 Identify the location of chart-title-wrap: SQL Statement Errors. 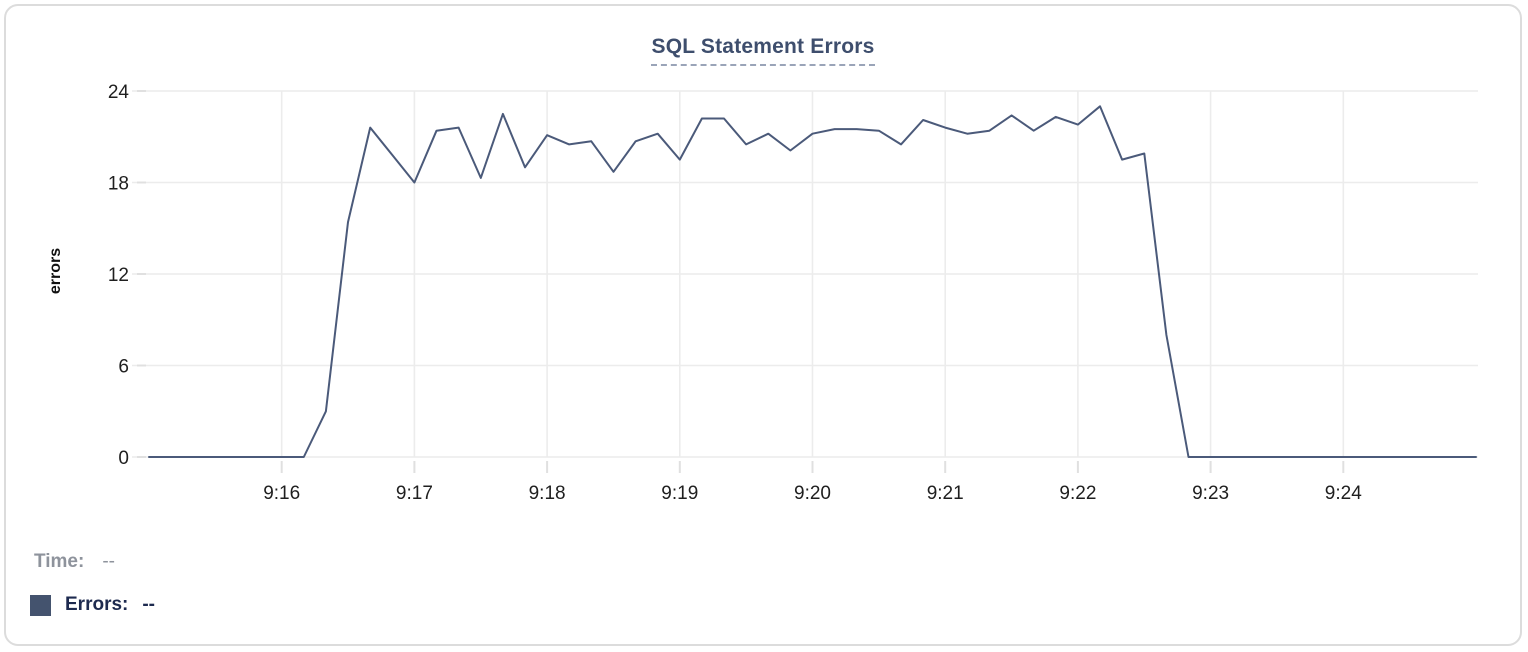
(763, 50).